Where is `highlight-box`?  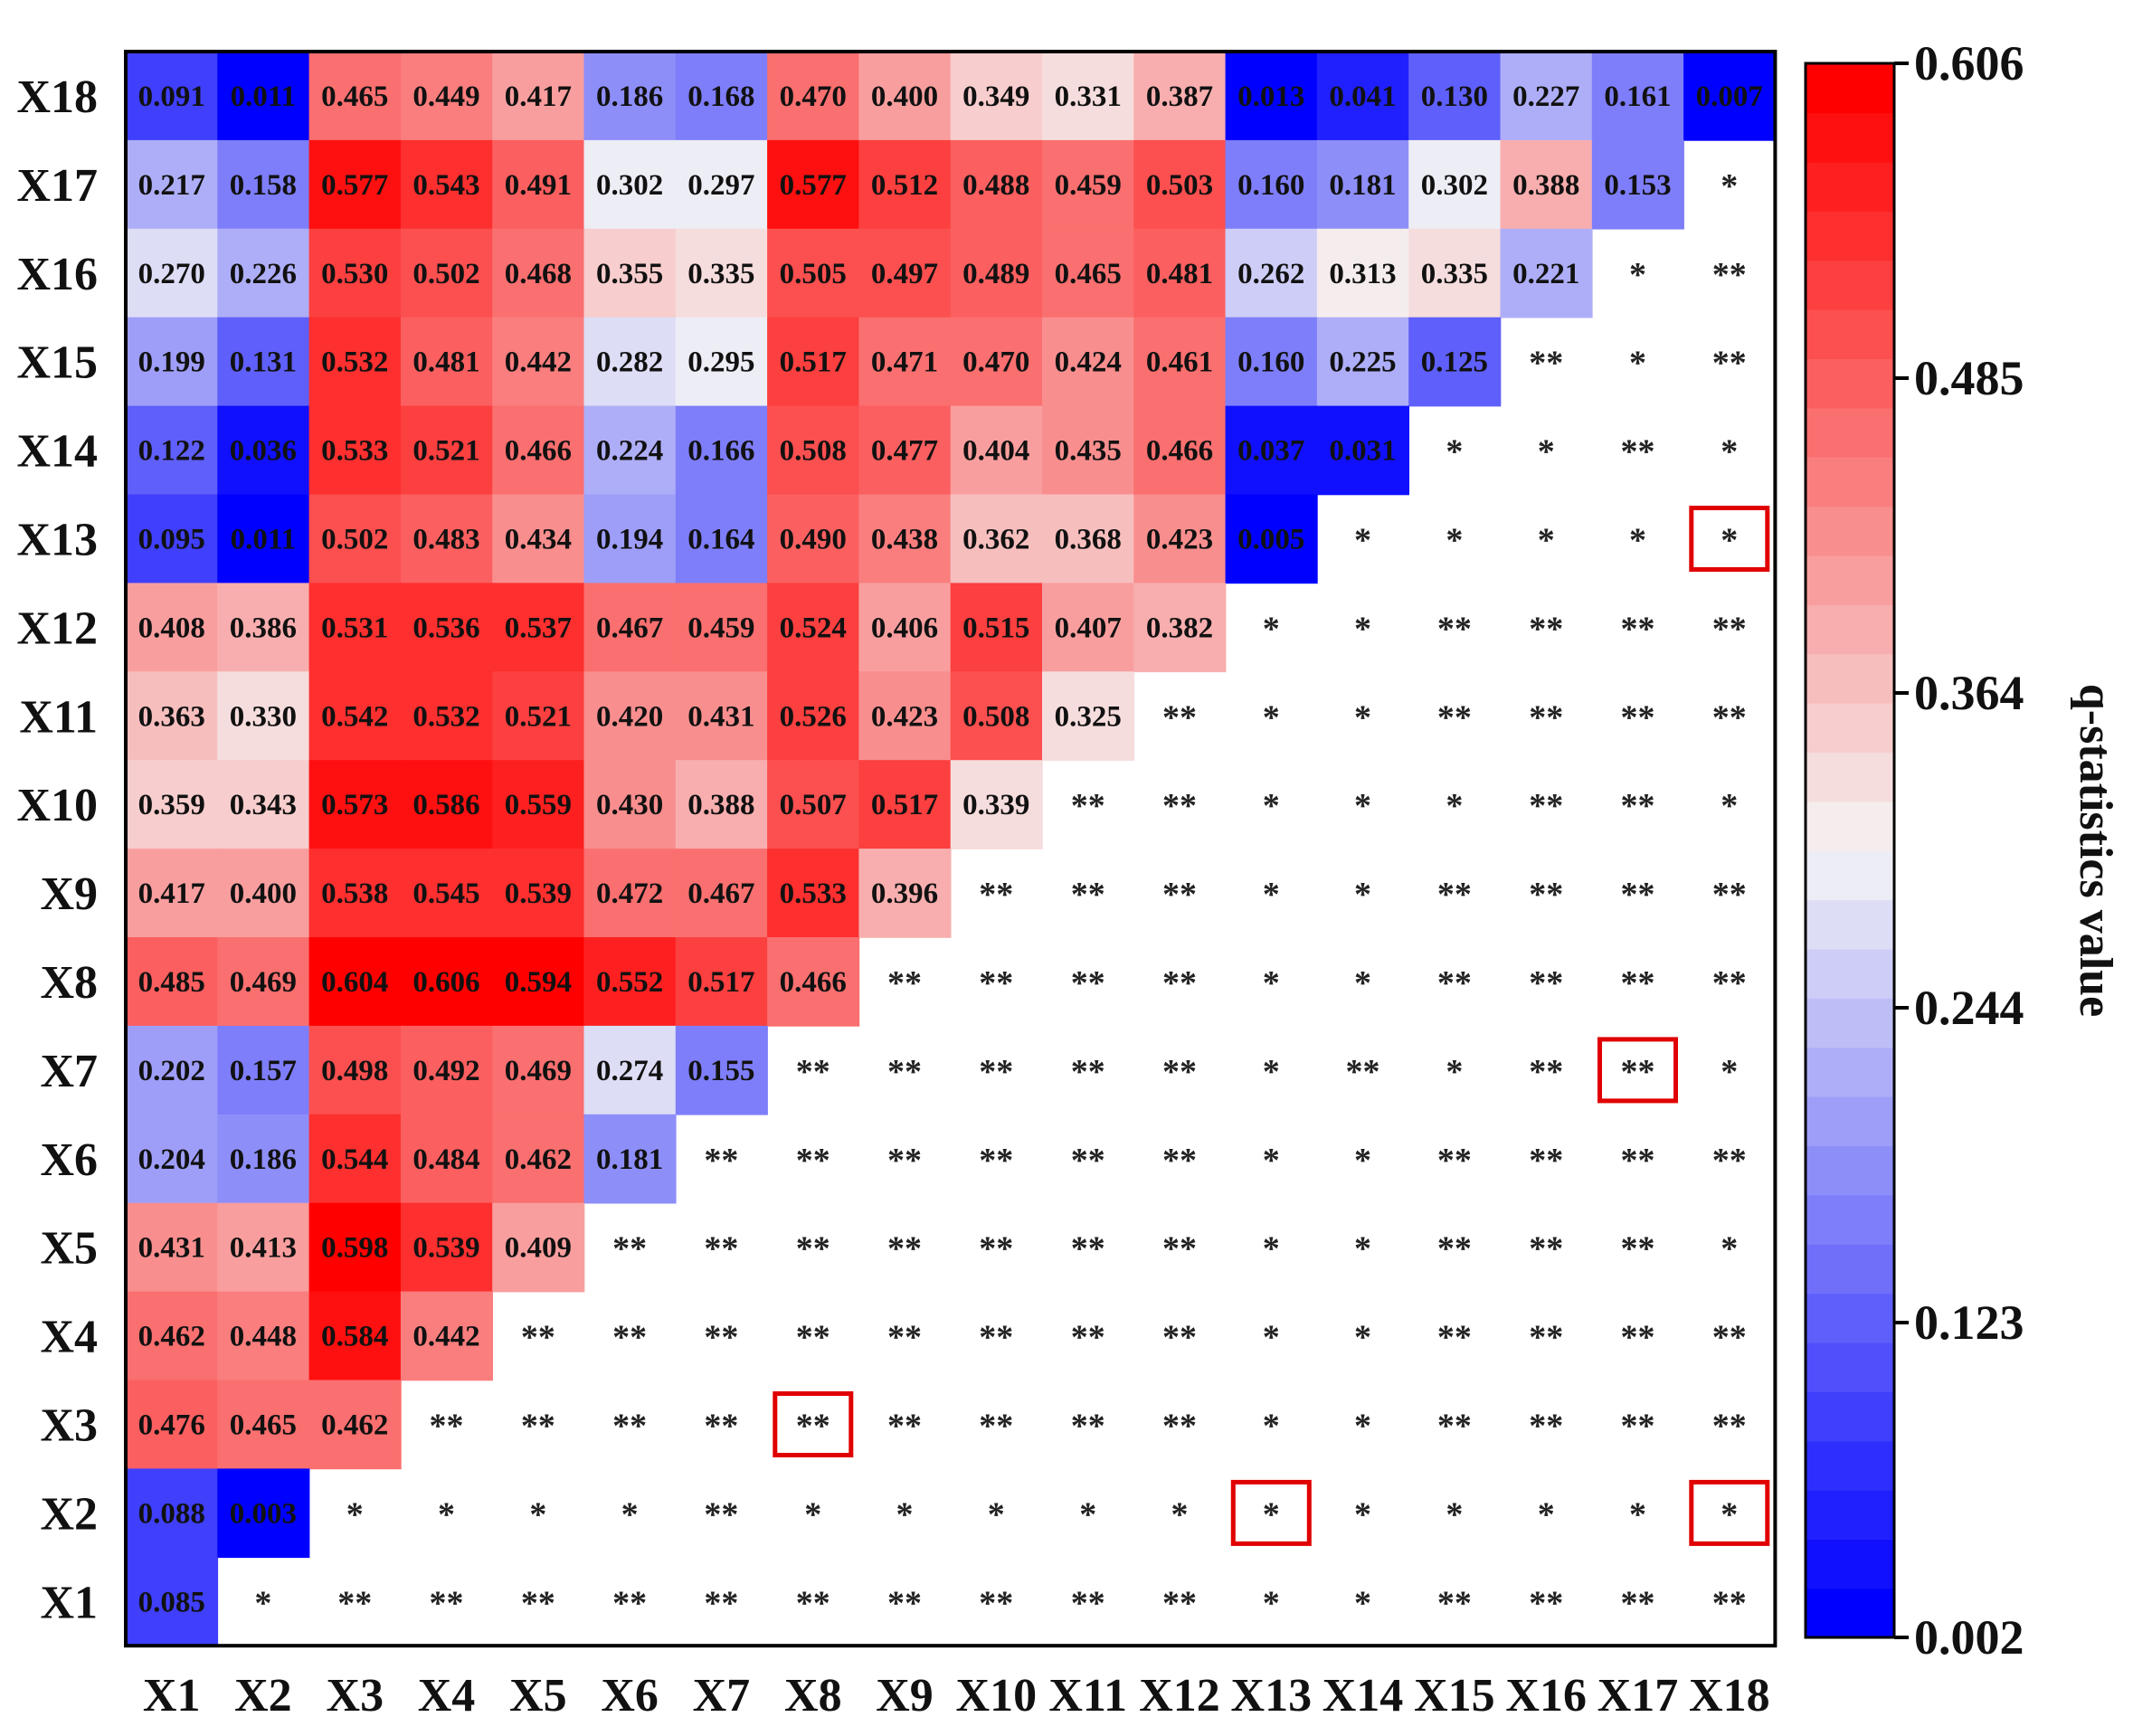
highlight-box is located at coordinates (1730, 1512).